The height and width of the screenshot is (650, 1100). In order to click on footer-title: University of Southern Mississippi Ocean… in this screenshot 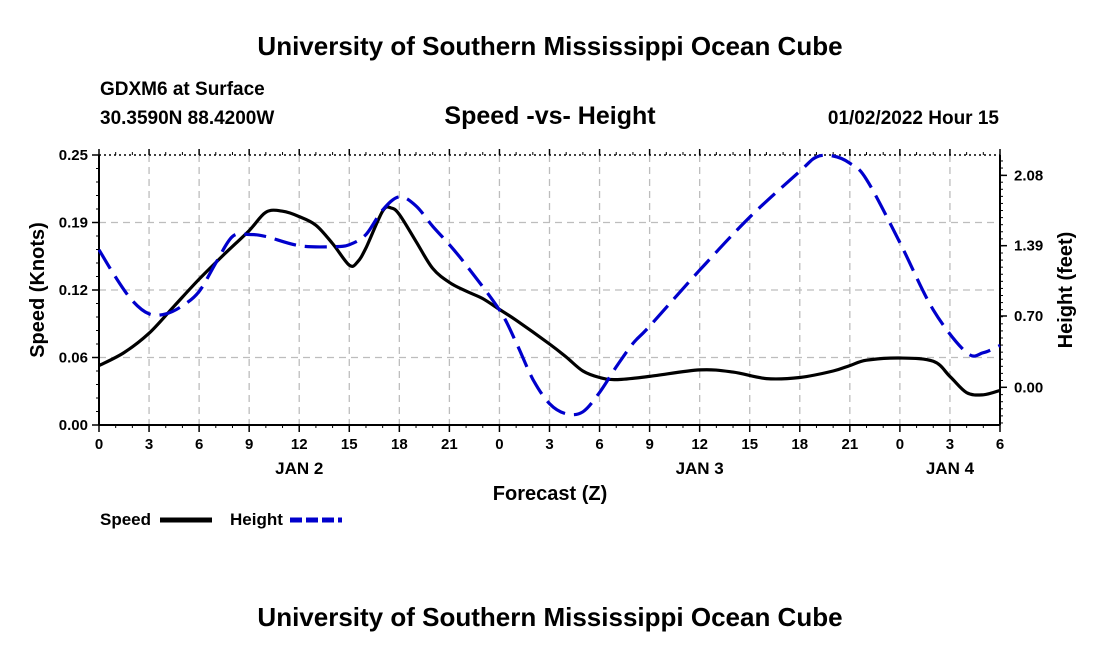, I will do `click(549, 617)`.